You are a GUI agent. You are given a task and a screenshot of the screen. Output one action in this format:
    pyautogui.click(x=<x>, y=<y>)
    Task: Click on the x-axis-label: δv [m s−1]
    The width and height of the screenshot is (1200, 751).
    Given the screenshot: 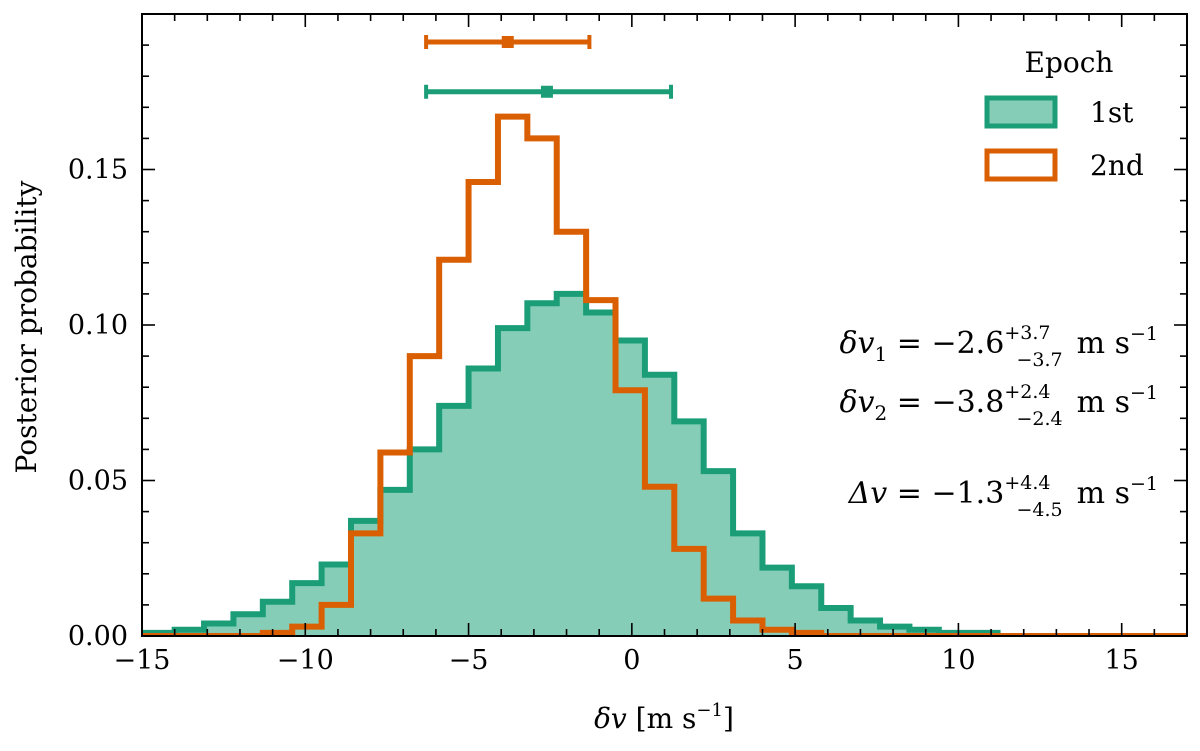 What is the action you would take?
    pyautogui.click(x=664, y=717)
    